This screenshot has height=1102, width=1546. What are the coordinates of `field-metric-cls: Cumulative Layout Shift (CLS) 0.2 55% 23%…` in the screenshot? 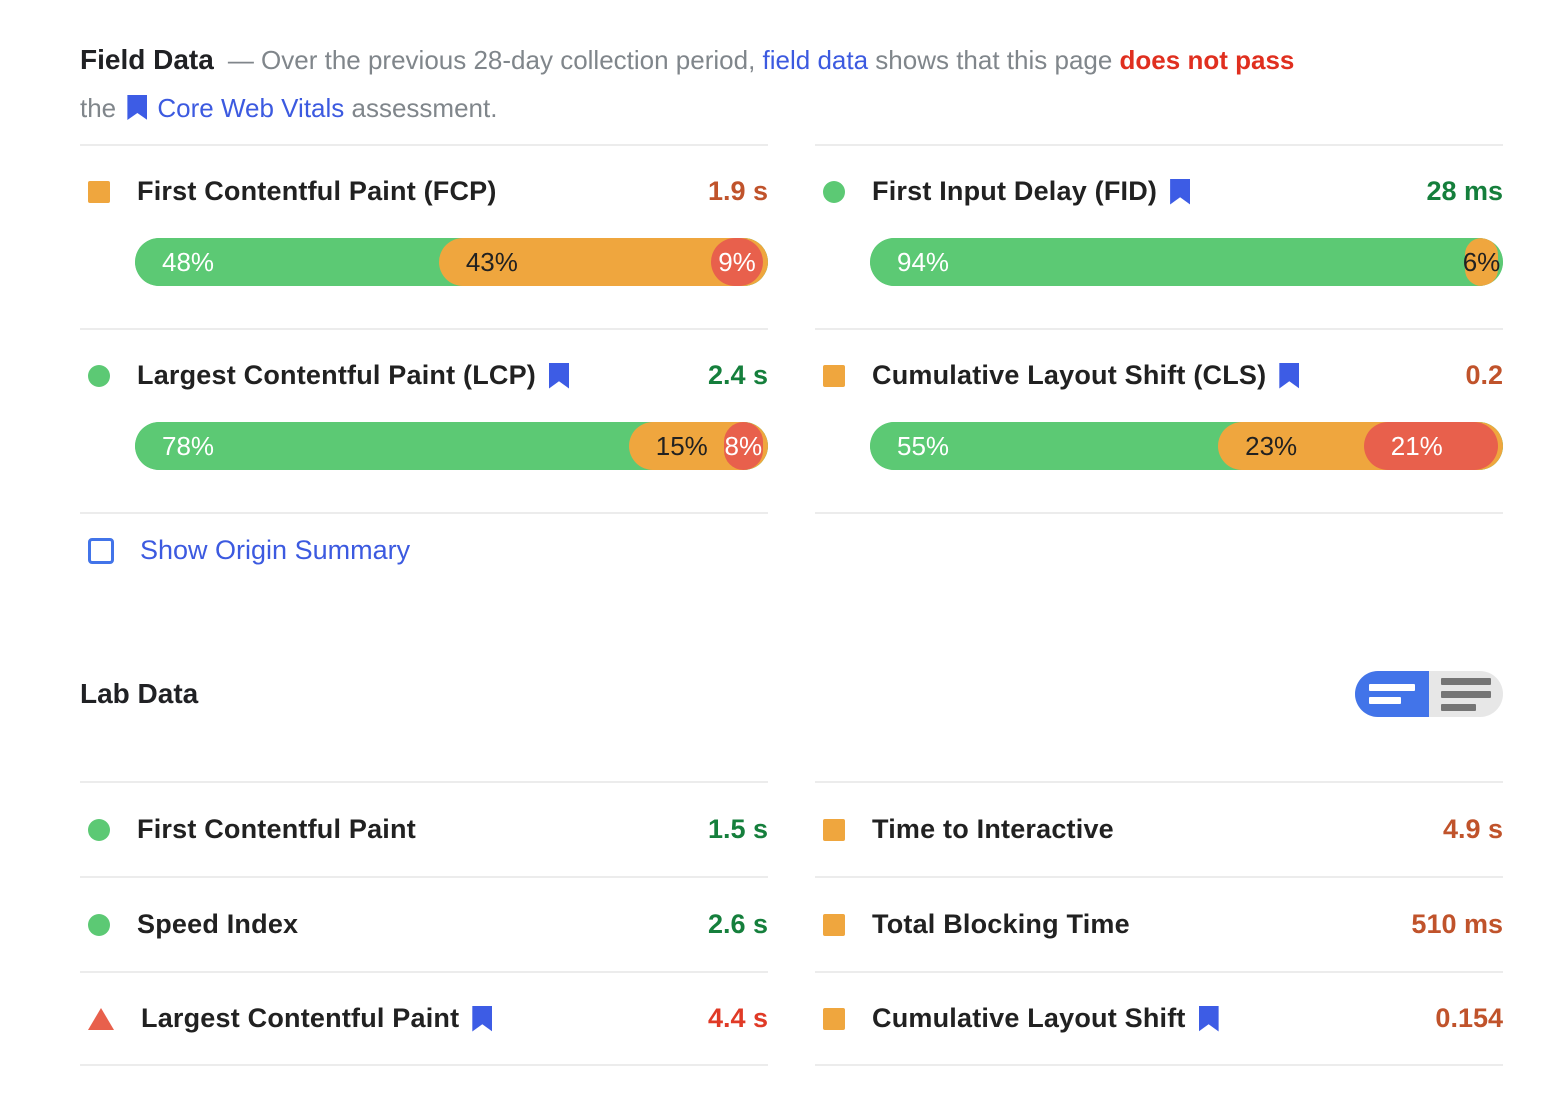 It's located at (1159, 420).